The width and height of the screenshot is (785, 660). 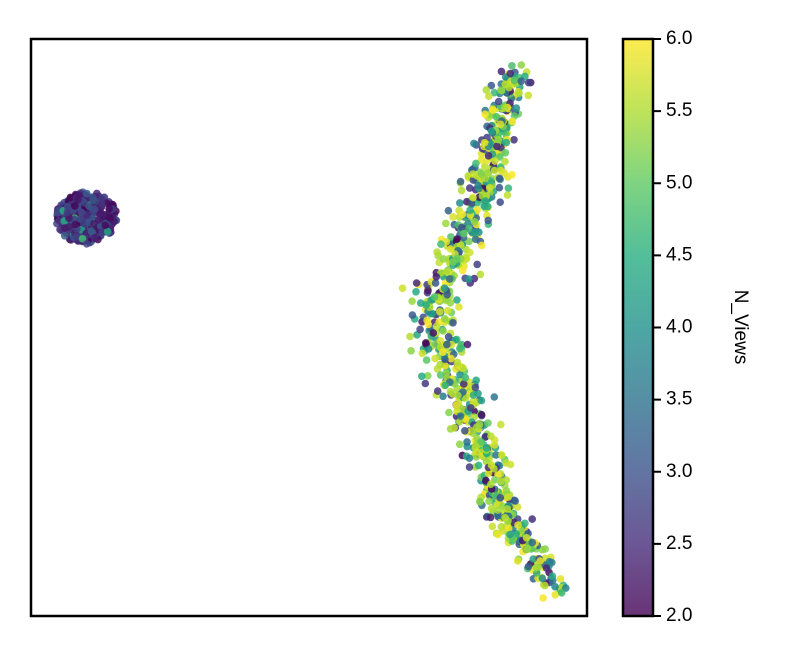 I want to click on colorbar-tick-label: 3.0, so click(x=679, y=471).